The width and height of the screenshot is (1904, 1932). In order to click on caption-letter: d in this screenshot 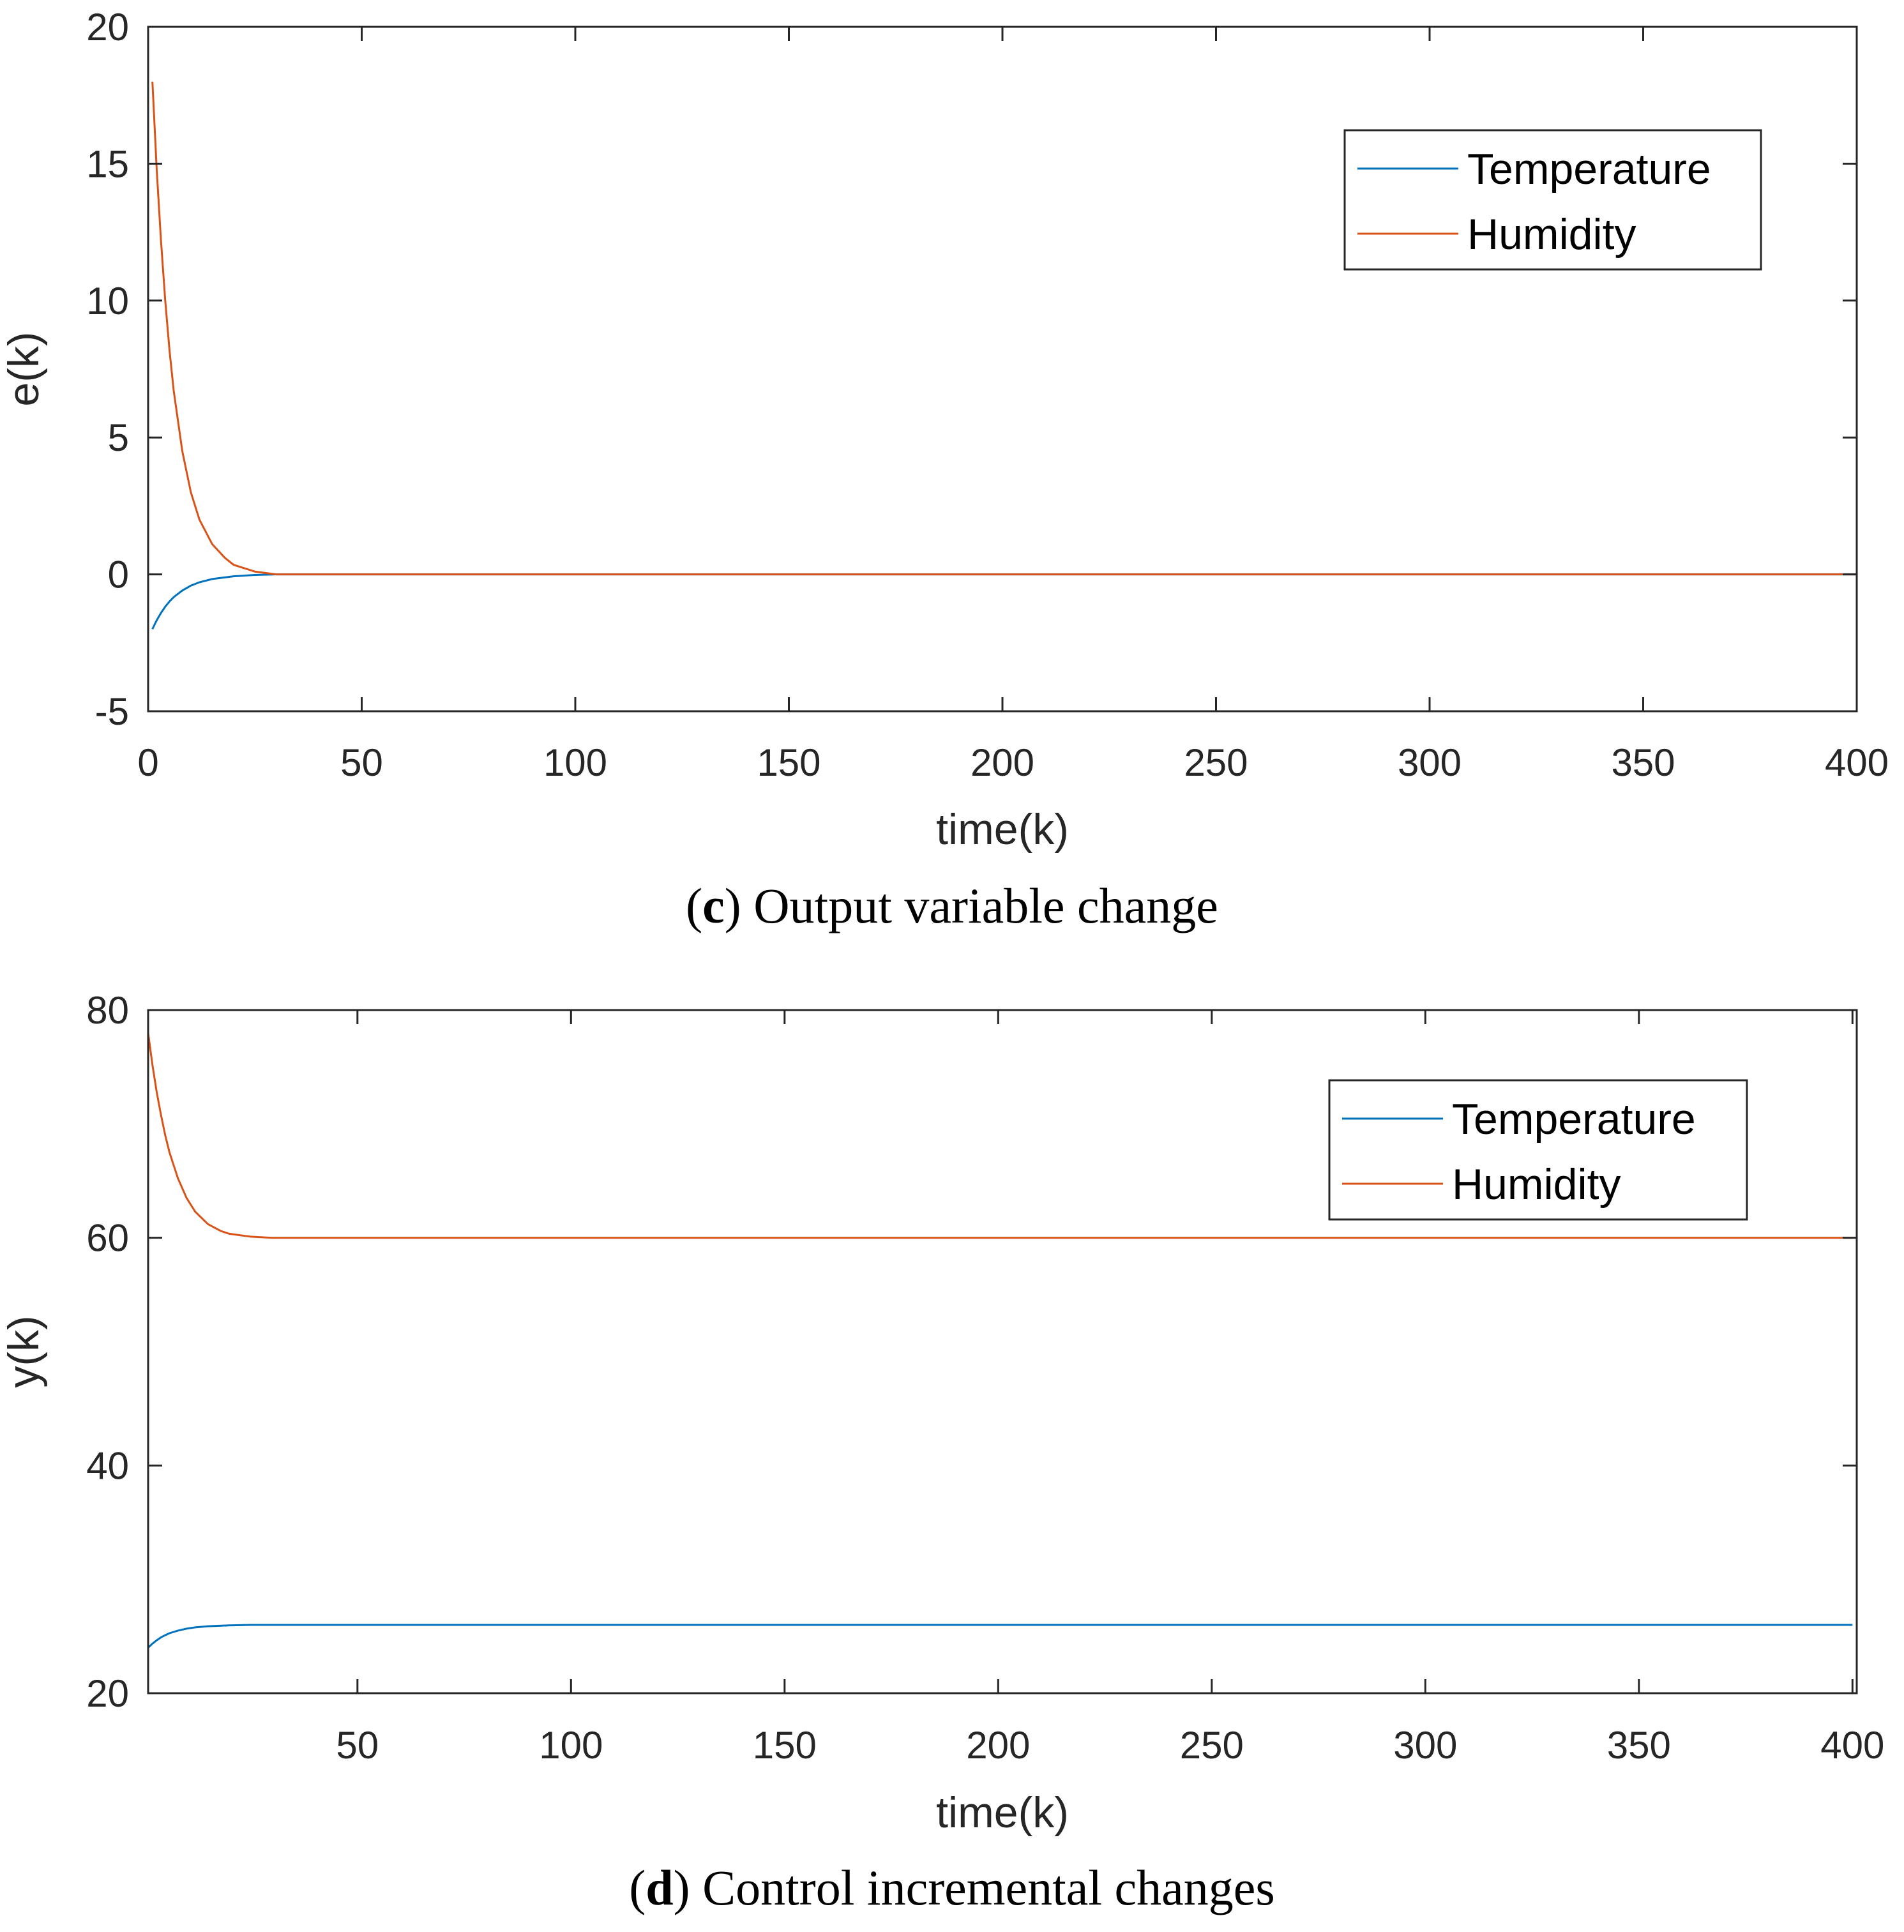, I will do `click(660, 1887)`.